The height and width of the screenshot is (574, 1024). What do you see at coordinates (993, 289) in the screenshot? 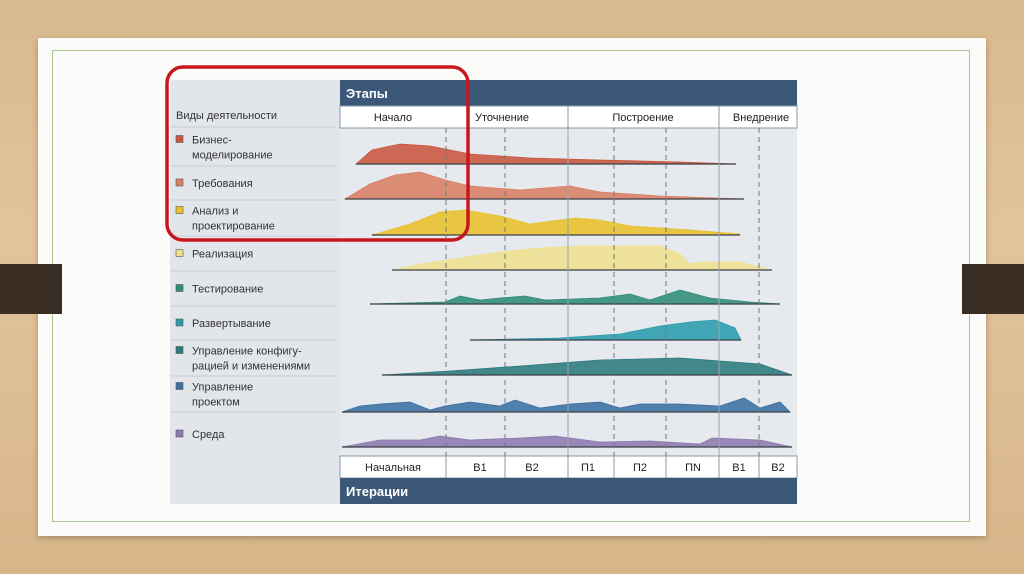
I see `right-tab` at bounding box center [993, 289].